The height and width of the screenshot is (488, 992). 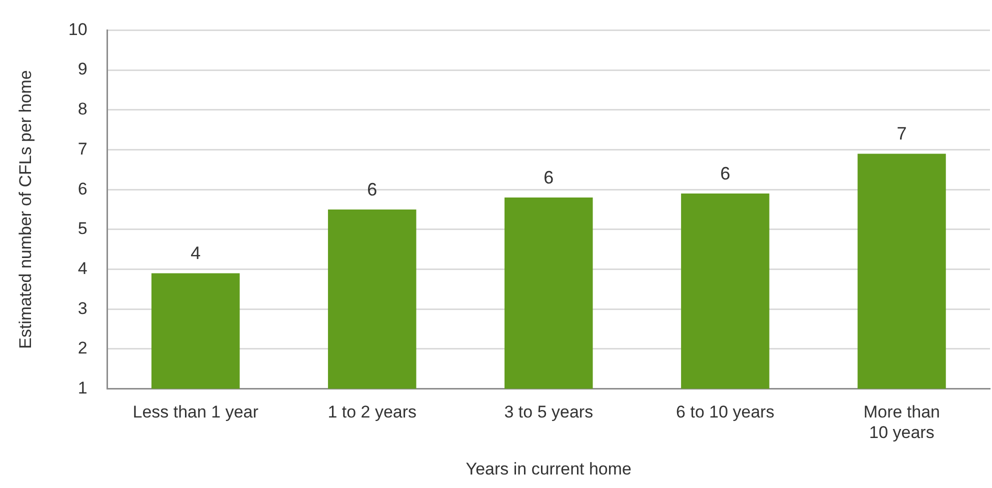 What do you see at coordinates (83, 228) in the screenshot?
I see `y-tick-label: 5` at bounding box center [83, 228].